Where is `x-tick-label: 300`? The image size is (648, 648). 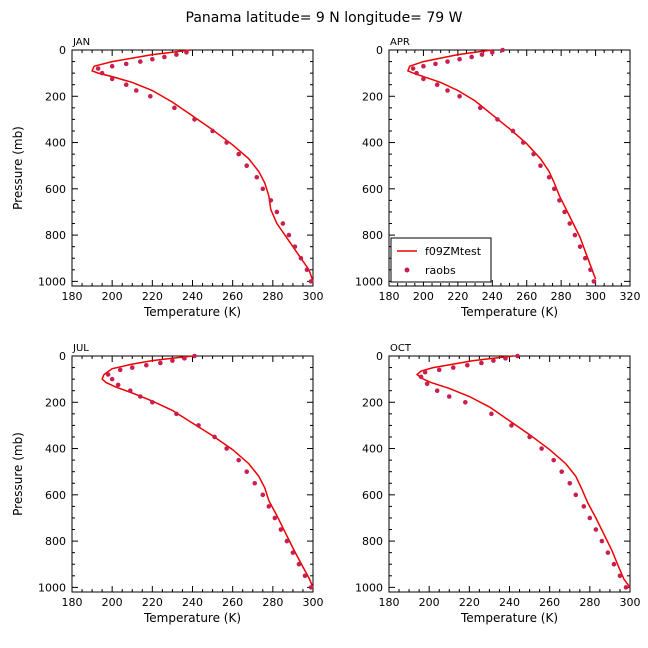
x-tick-label: 300 is located at coordinates (595, 296).